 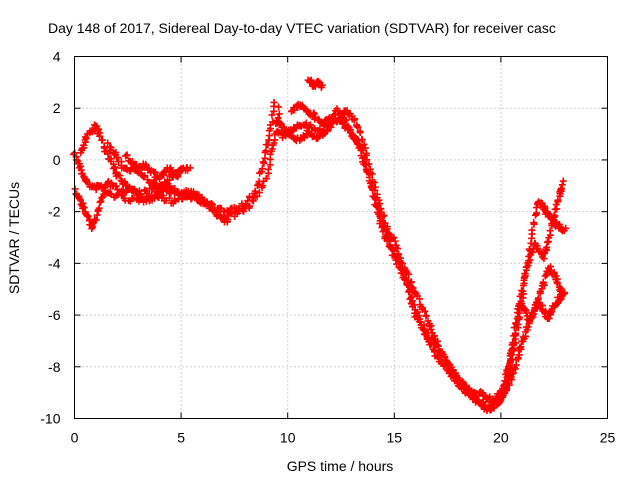 What do you see at coordinates (75, 438) in the screenshot?
I see `x-tick-label: 0` at bounding box center [75, 438].